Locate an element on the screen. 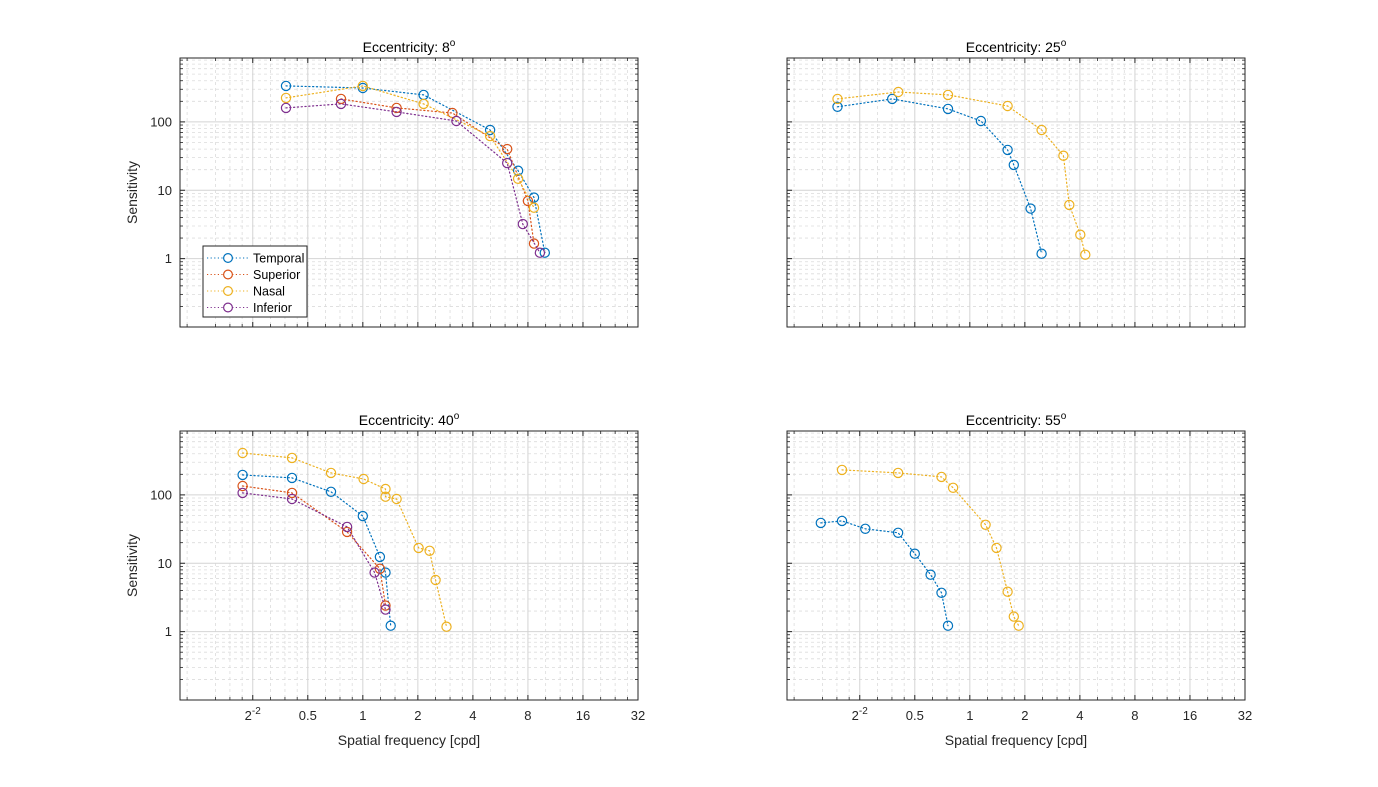 This screenshot has width=1378, height=787. ticks: 1 10 100 is located at coordinates (394, 192).